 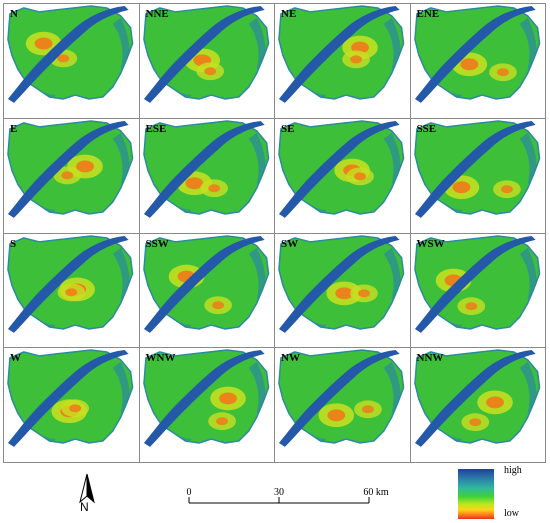 I want to click on north-arrow-label: N, so click(x=84, y=507).